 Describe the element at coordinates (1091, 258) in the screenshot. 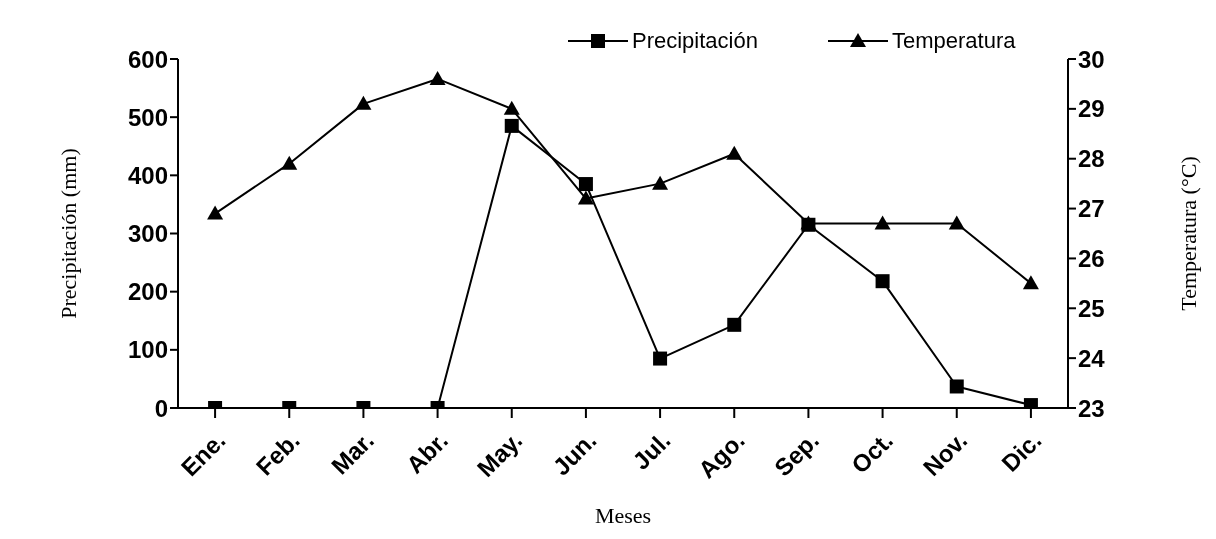

I see `y2-tick-label: 26` at that location.